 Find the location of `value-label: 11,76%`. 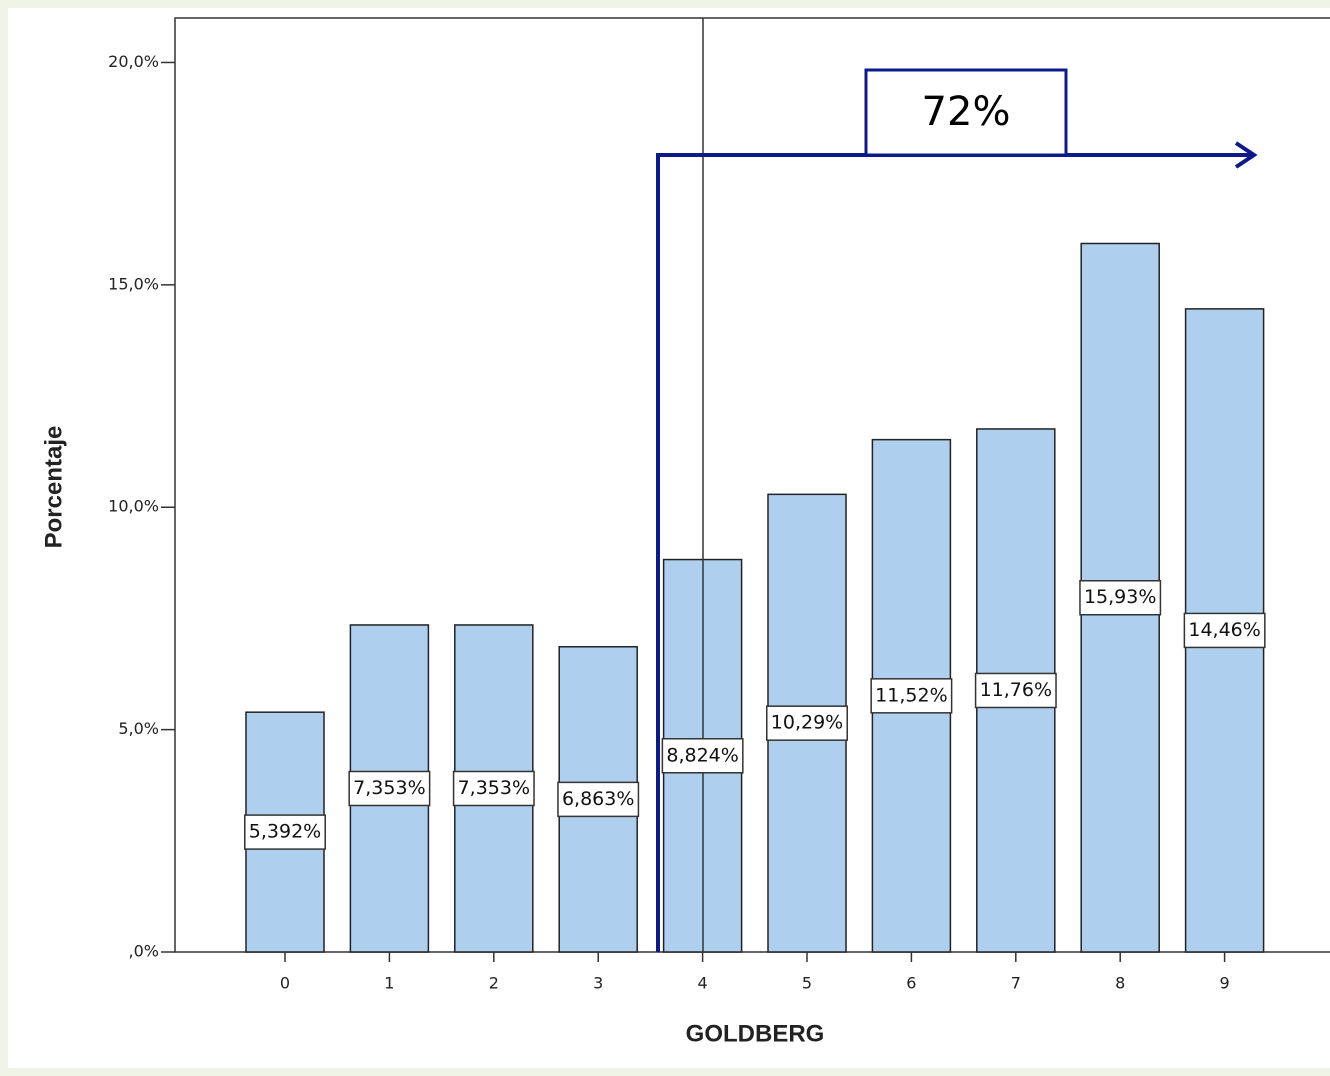

value-label: 11,76% is located at coordinates (1016, 690).